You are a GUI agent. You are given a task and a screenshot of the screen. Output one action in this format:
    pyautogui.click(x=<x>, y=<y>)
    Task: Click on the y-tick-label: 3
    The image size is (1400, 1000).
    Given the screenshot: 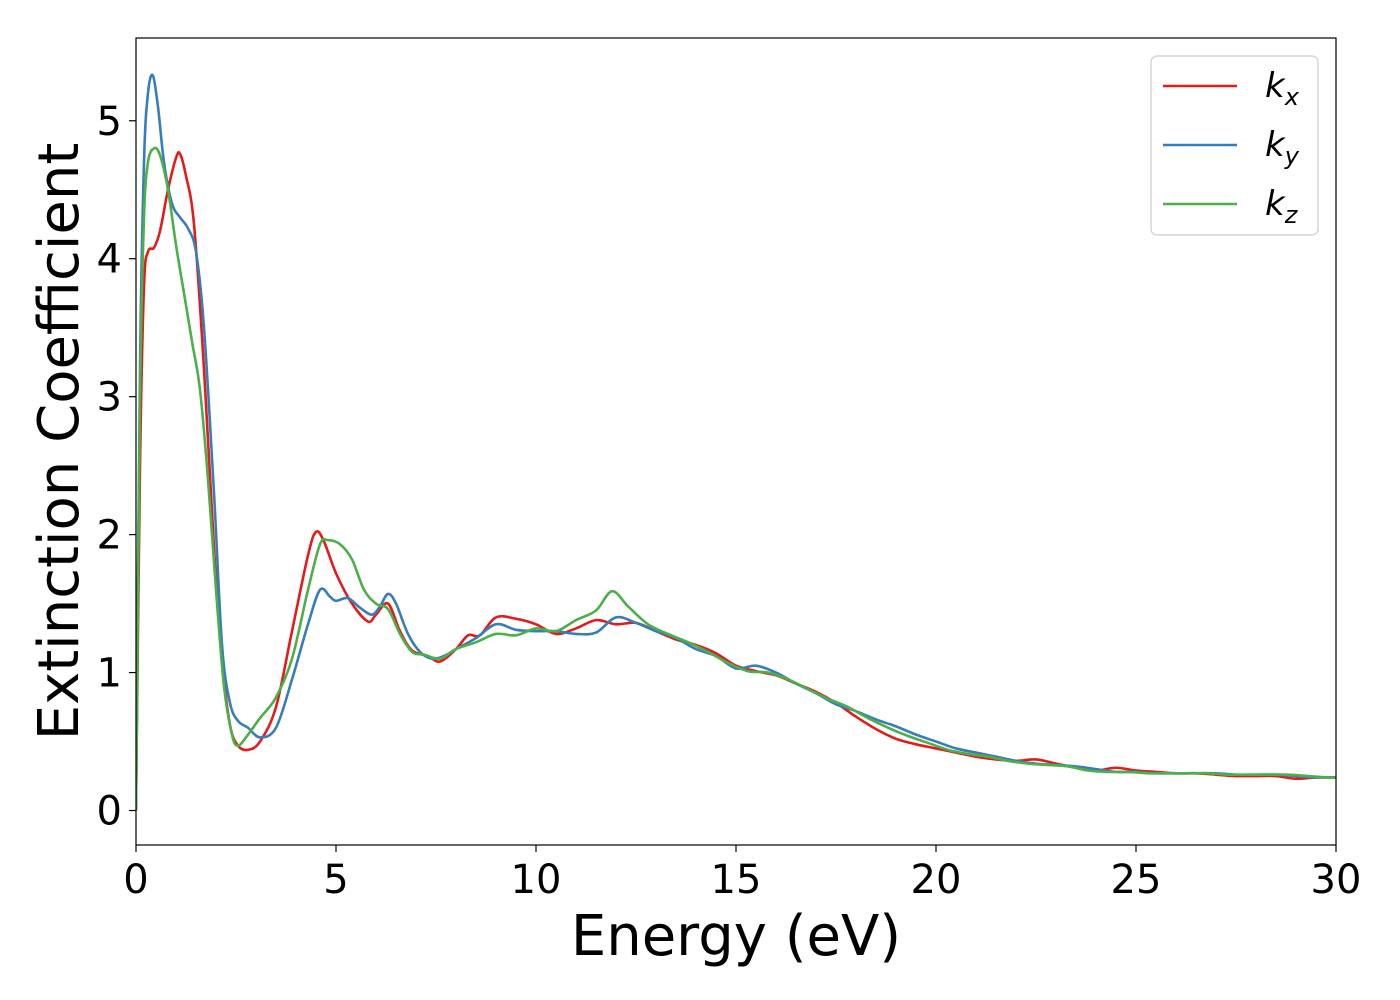 What is the action you would take?
    pyautogui.click(x=109, y=398)
    